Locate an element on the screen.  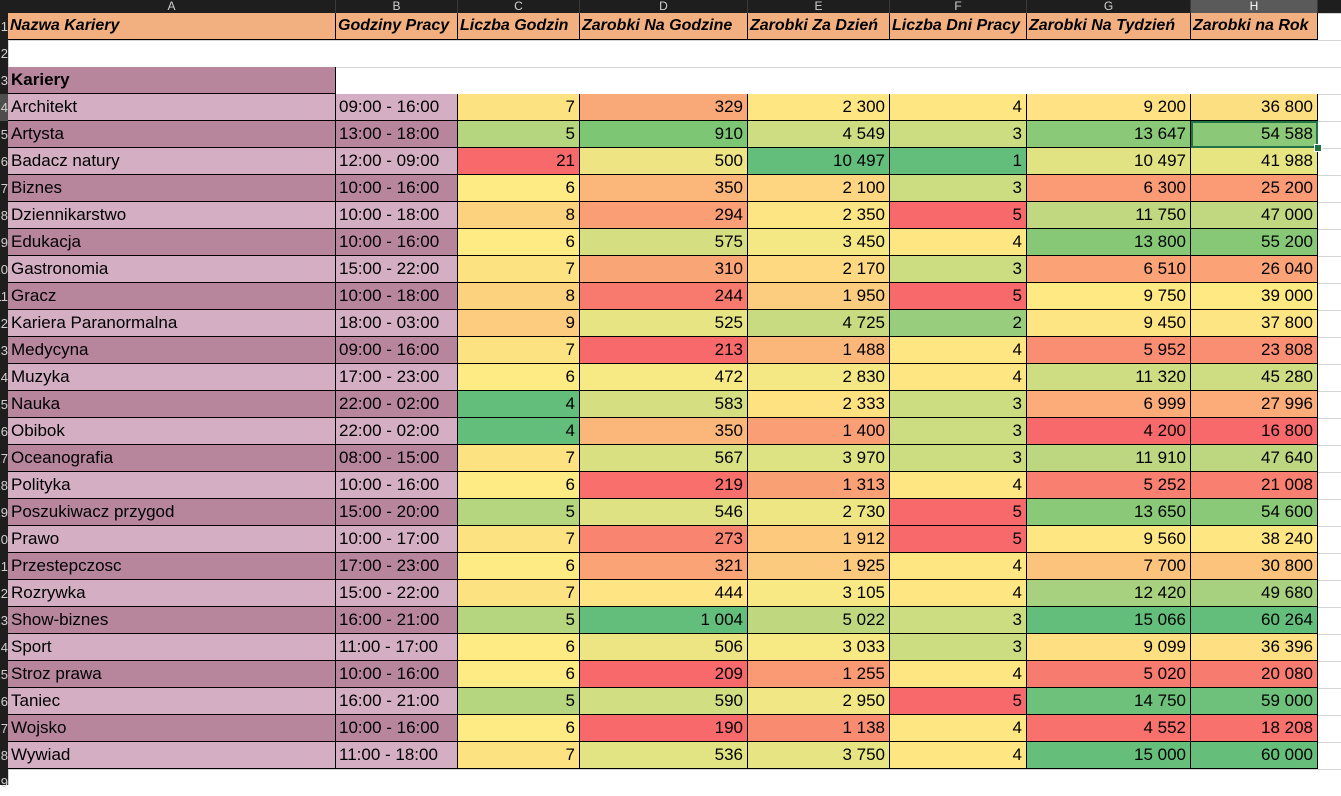
work-hours-cell: 08:00 - 15:00 is located at coordinates (397, 458).